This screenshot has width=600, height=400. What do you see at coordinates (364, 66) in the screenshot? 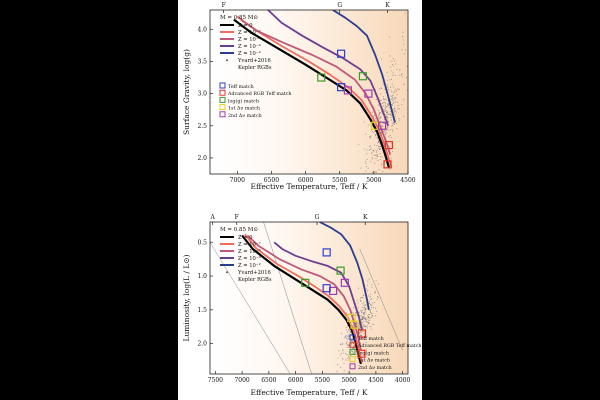
I see `track-z1e2` at bounding box center [364, 66].